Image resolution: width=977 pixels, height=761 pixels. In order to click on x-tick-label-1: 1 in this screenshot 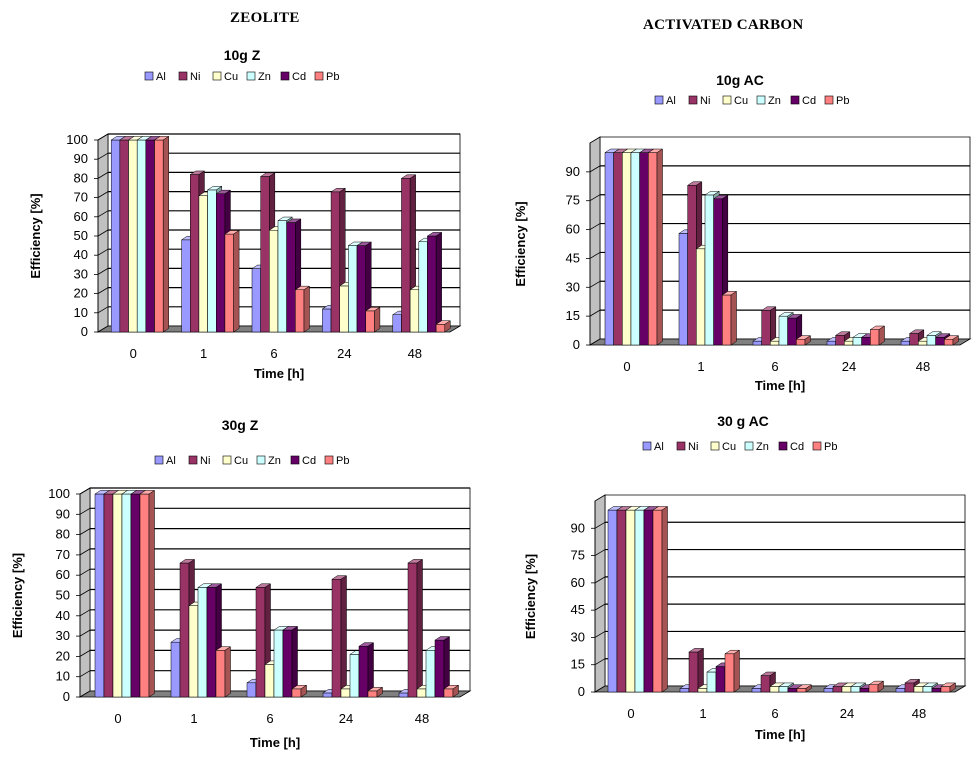, I will do `click(700, 366)`.